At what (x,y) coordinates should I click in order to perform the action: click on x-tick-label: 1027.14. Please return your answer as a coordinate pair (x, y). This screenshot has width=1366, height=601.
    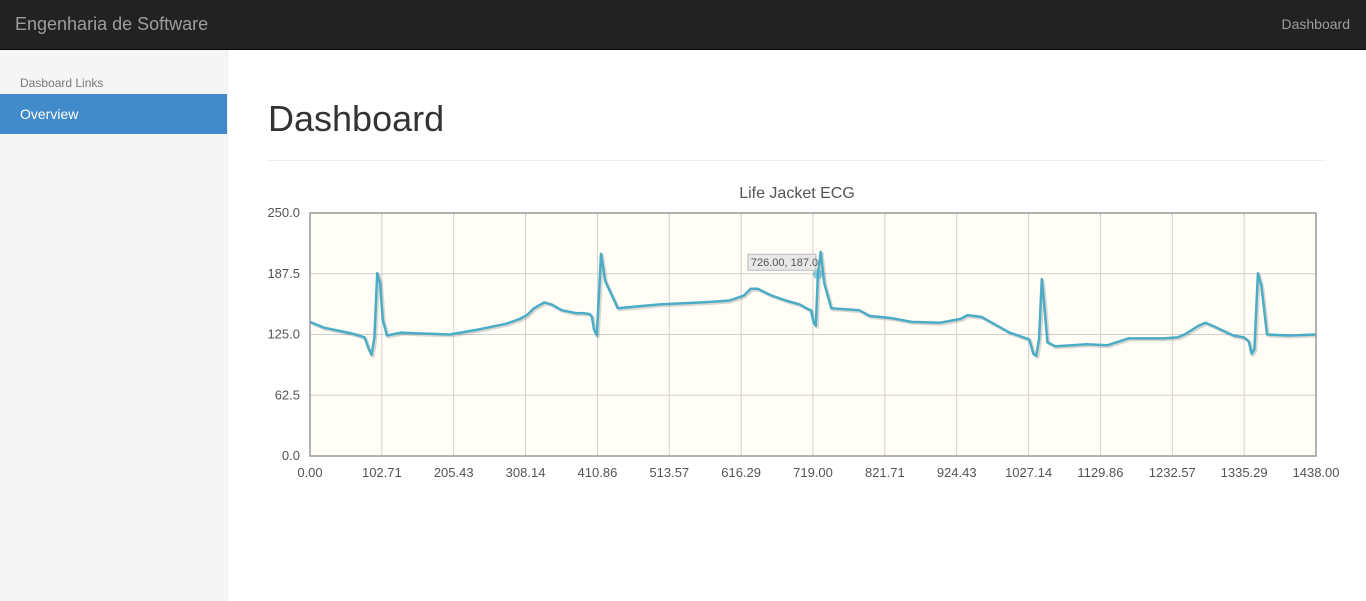
    Looking at the image, I should click on (1028, 472).